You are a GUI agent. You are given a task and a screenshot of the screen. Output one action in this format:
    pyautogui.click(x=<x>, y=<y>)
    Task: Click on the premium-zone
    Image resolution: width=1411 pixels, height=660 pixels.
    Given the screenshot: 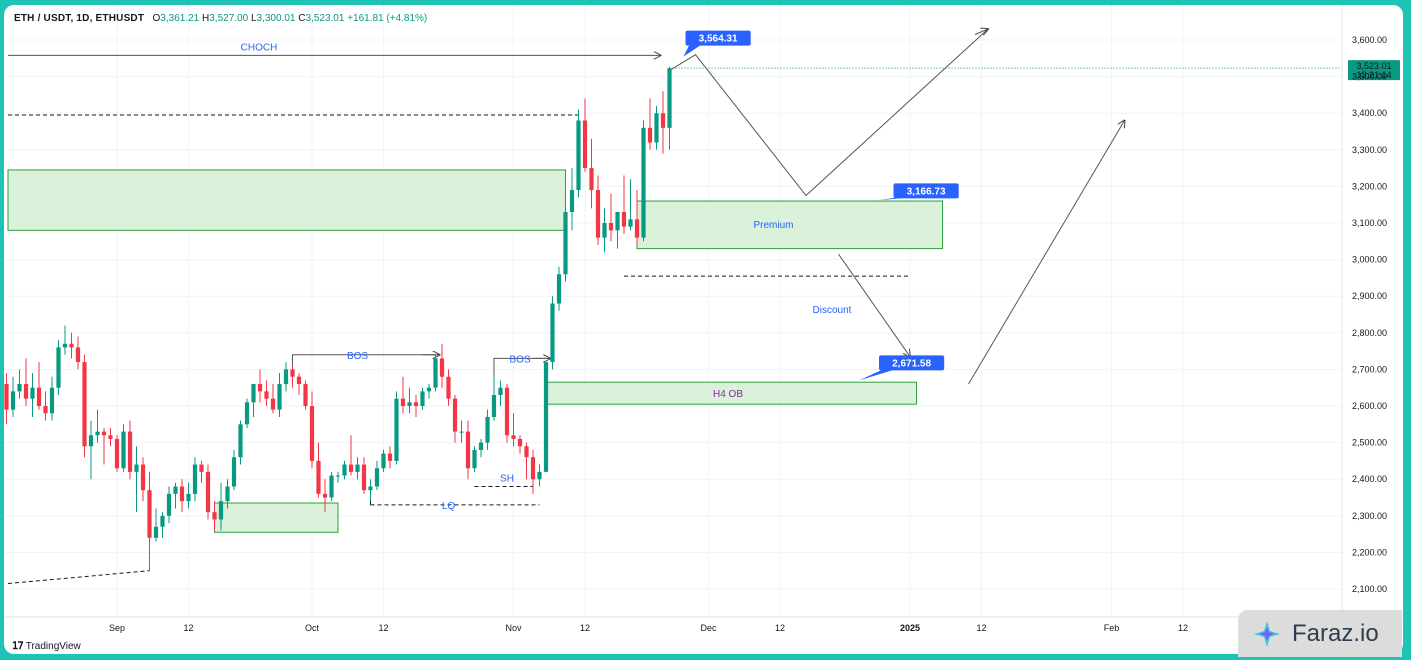 What is the action you would take?
    pyautogui.click(x=789, y=225)
    